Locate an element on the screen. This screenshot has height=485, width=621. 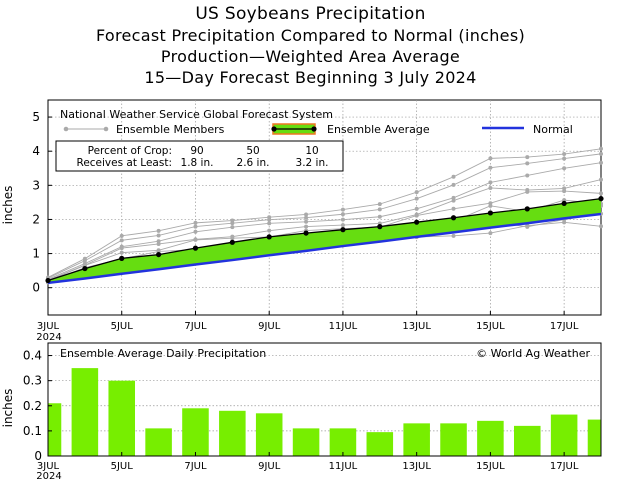
forecast-y-tick-label: 3 is located at coordinates (36, 185).